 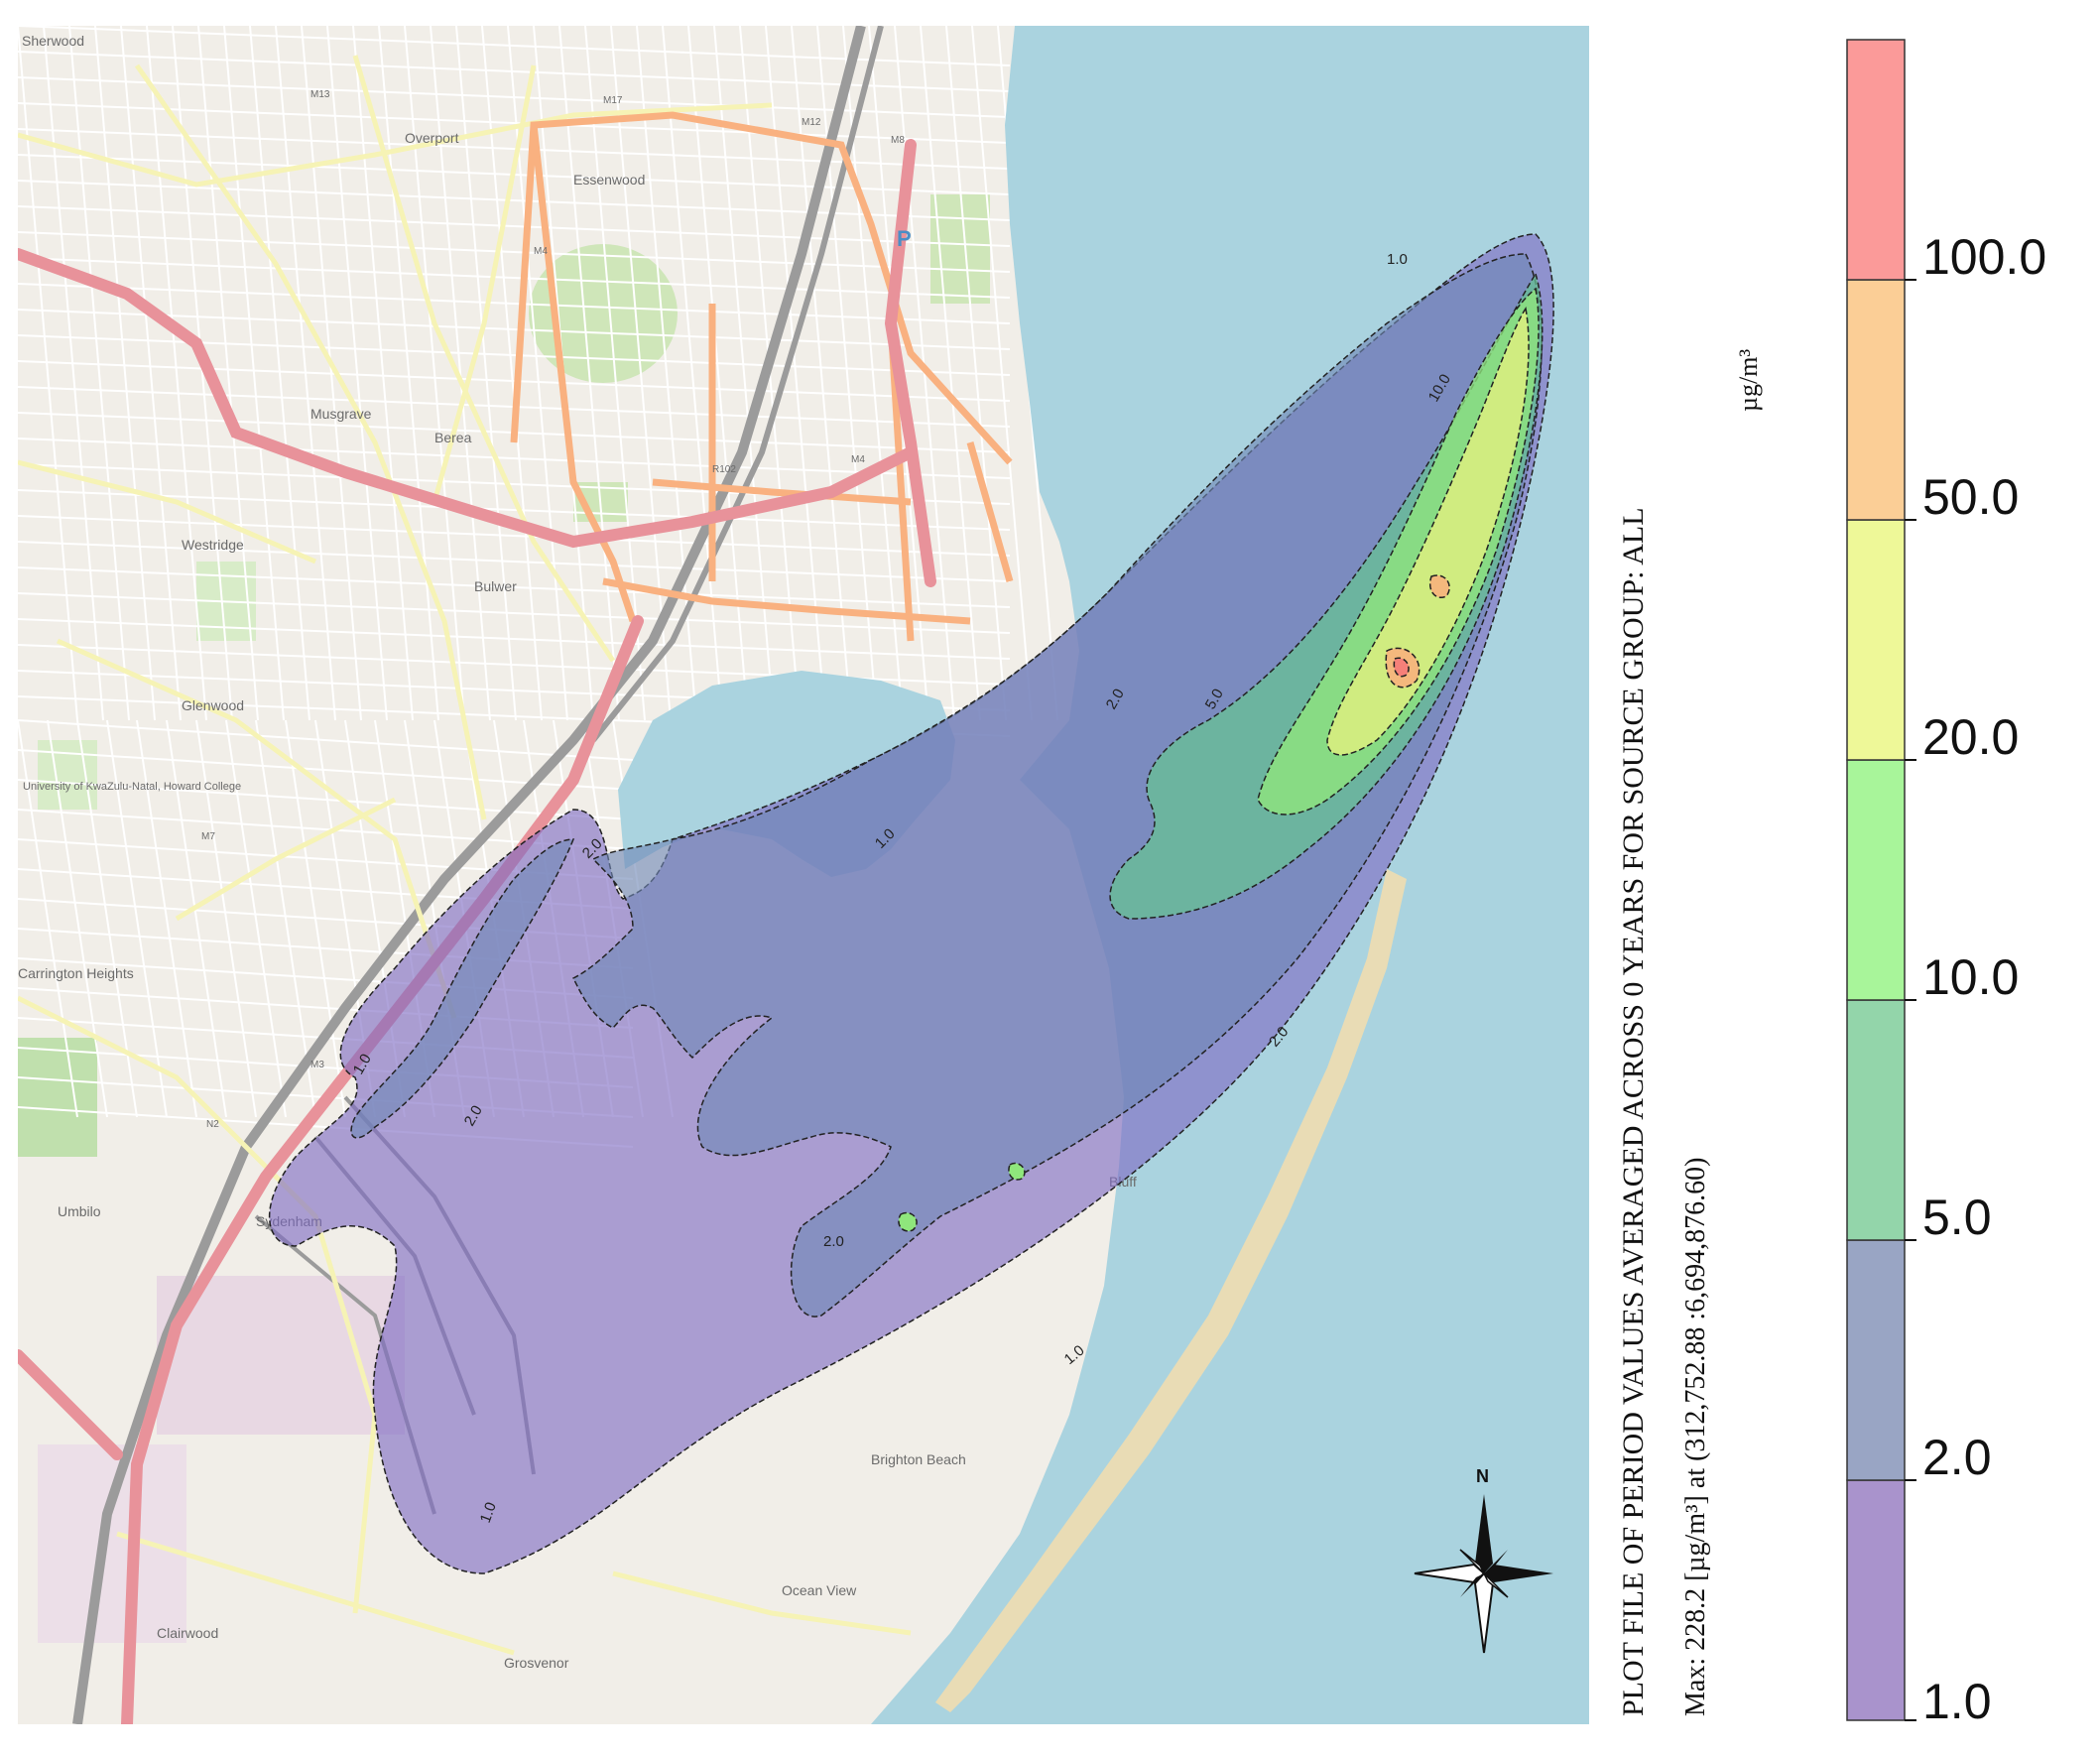 What do you see at coordinates (221, 1460) in the screenshot?
I see `industrial-areas` at bounding box center [221, 1460].